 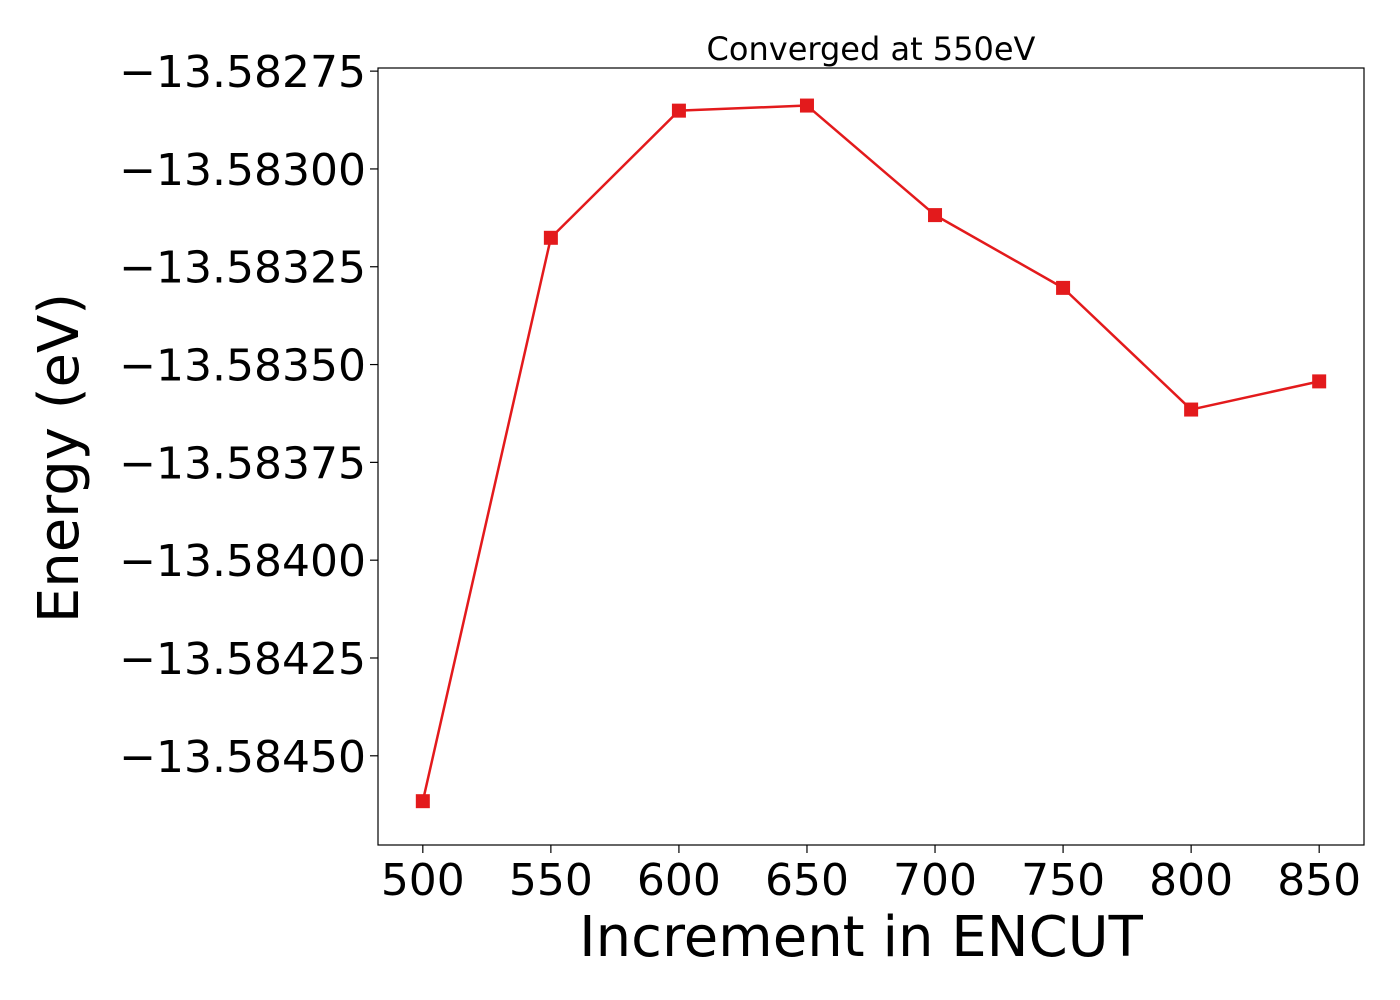 I want to click on y-tick-label: −13.58425, so click(x=242, y=659).